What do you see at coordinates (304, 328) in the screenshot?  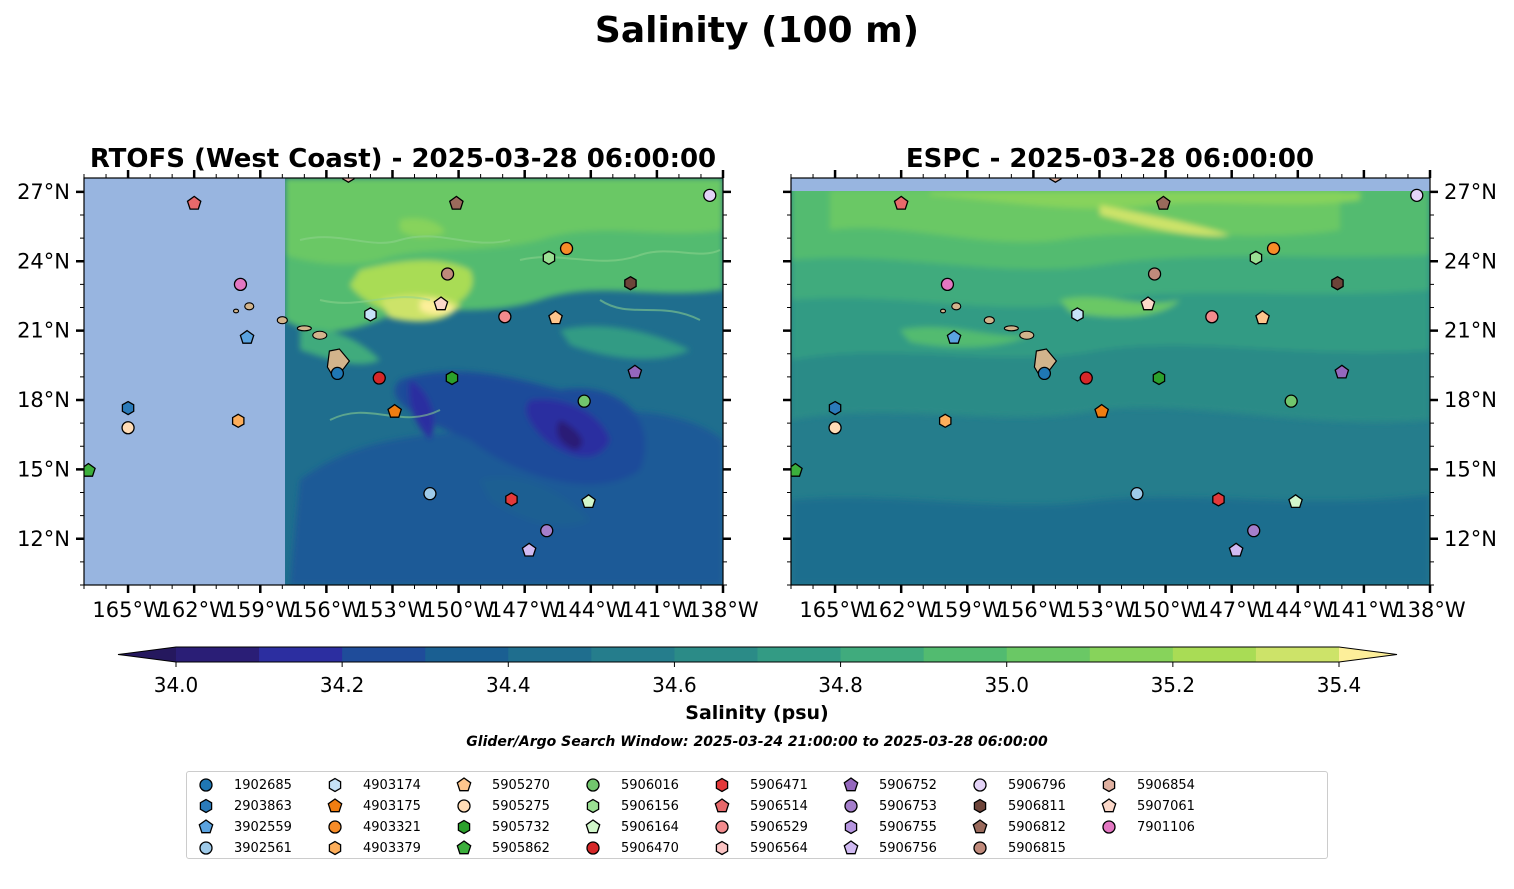 I see `island-molokai` at bounding box center [304, 328].